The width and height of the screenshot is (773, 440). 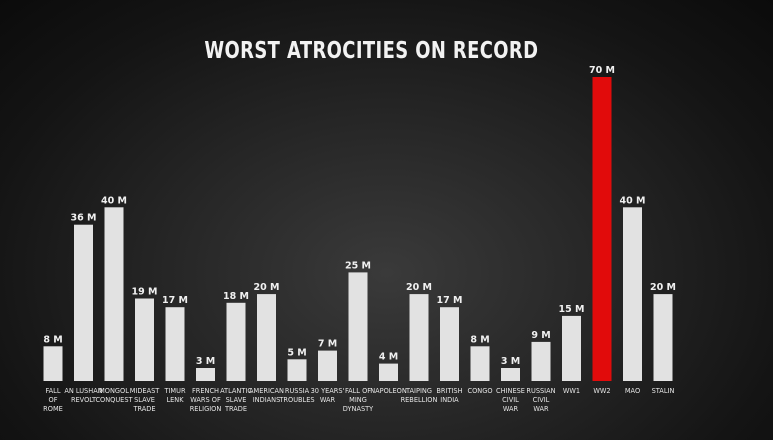 I want to click on value-label-20: 20 M, so click(x=663, y=287).